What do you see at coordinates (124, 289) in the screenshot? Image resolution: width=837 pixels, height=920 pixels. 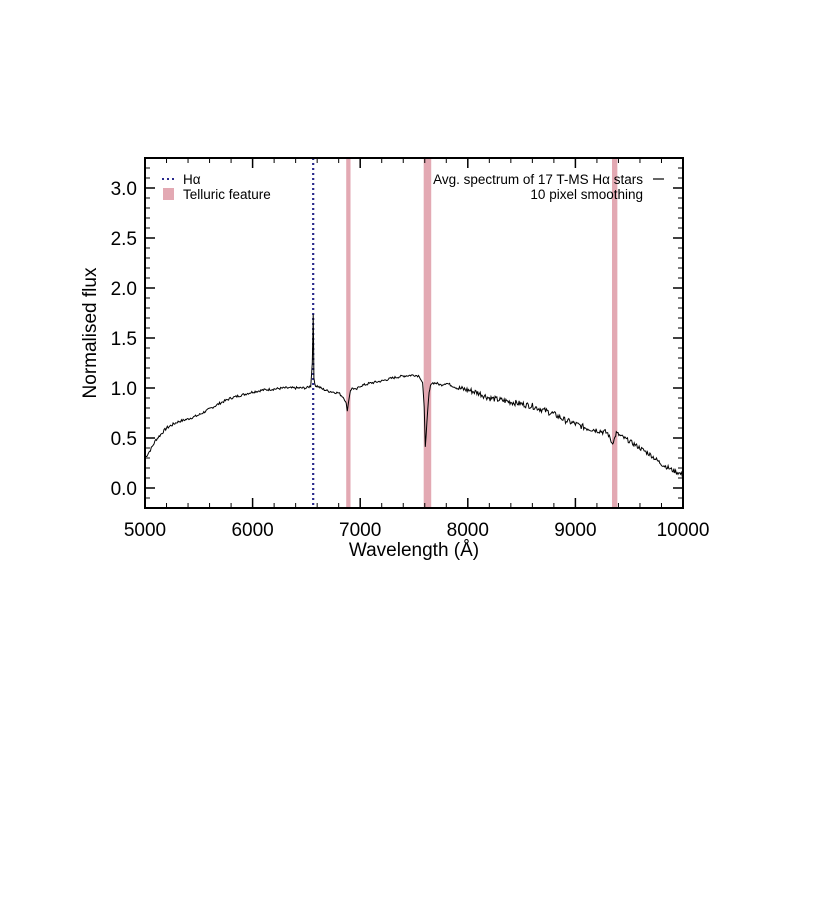 I see `y-tick-label: 2.0` at bounding box center [124, 289].